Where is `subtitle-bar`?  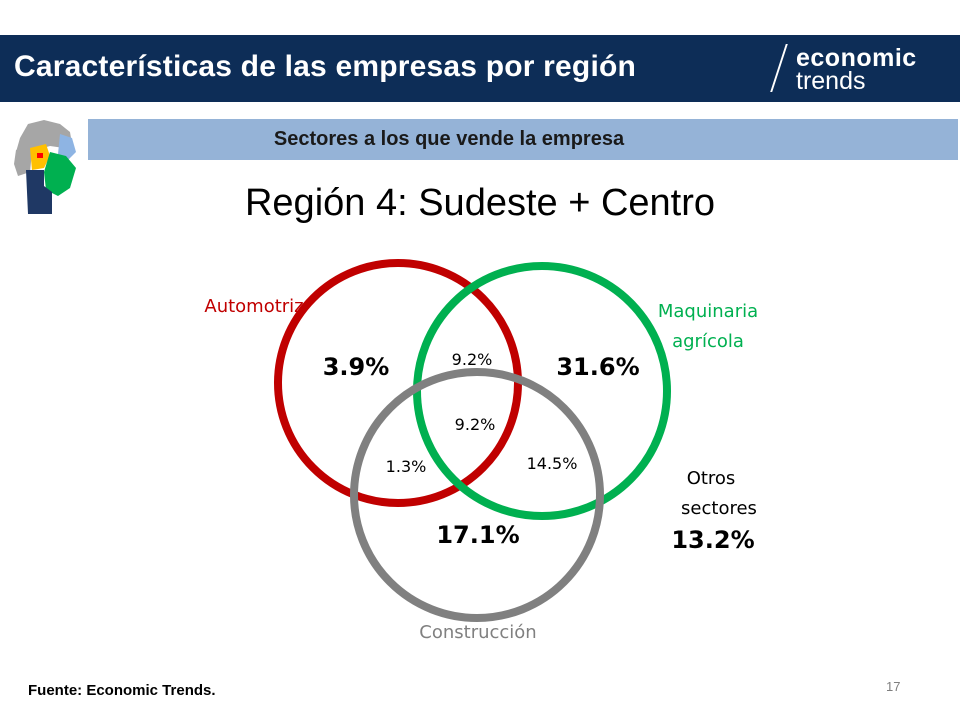 subtitle-bar is located at coordinates (523, 139).